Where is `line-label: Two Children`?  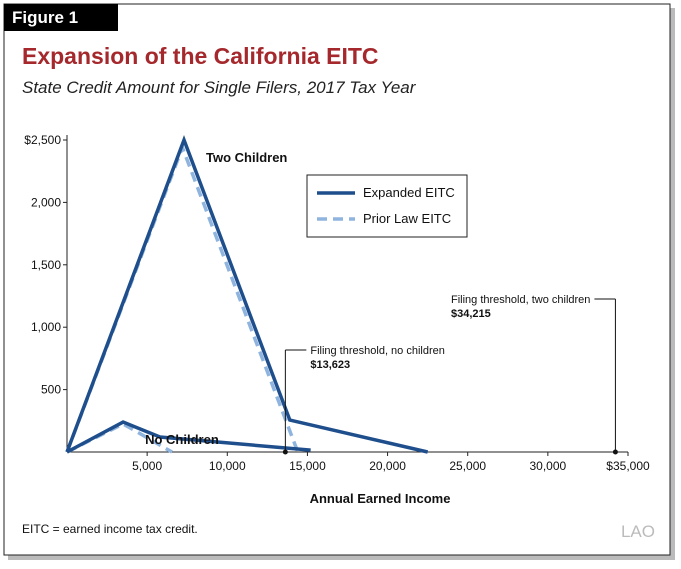 line-label: Two Children is located at coordinates (246, 157).